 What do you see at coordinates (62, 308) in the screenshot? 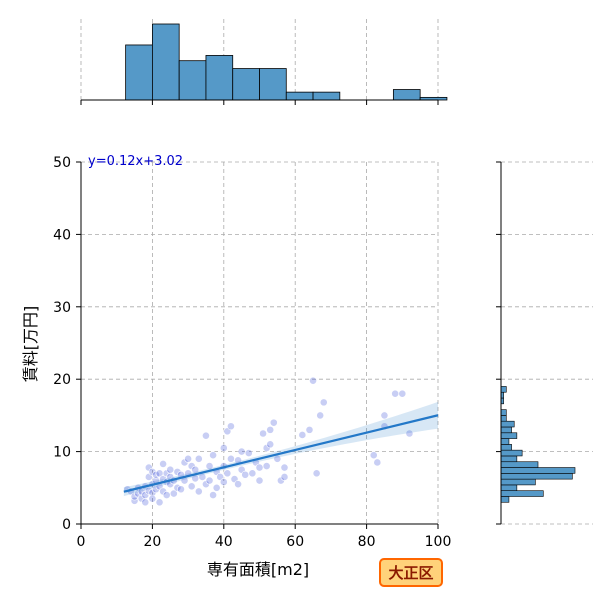
I see `y-tick-label: 30` at bounding box center [62, 308].